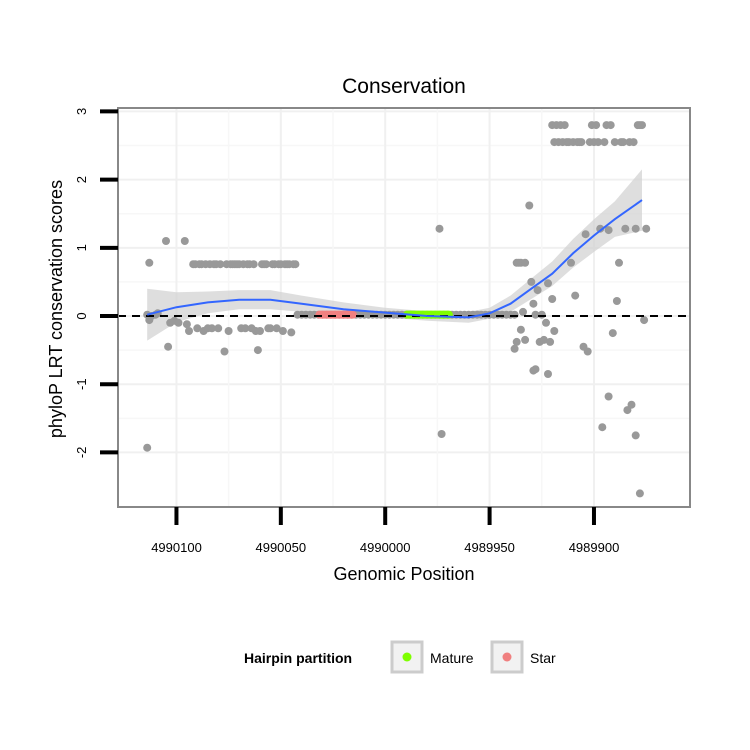 This screenshot has height=750, width=750. Describe the element at coordinates (489, 547) in the screenshot. I see `x-tick-label: 4989950` at that location.